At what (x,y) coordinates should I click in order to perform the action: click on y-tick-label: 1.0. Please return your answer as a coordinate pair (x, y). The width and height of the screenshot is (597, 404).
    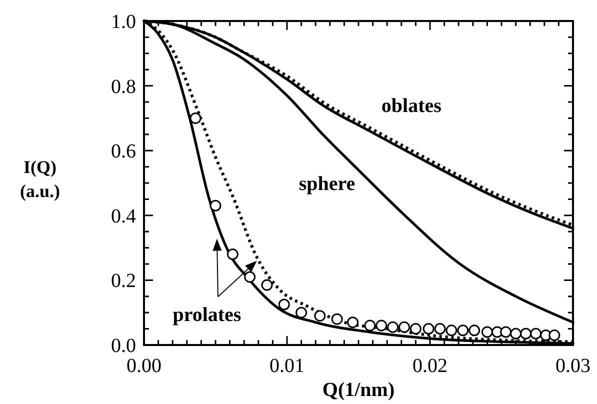
    Looking at the image, I should click on (123, 22).